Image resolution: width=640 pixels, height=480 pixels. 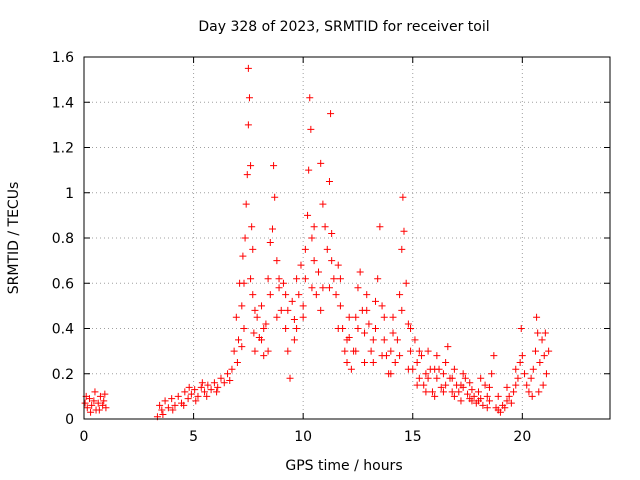 What do you see at coordinates (63, 149) in the screenshot?
I see `y-tick-label: 1.2` at bounding box center [63, 149].